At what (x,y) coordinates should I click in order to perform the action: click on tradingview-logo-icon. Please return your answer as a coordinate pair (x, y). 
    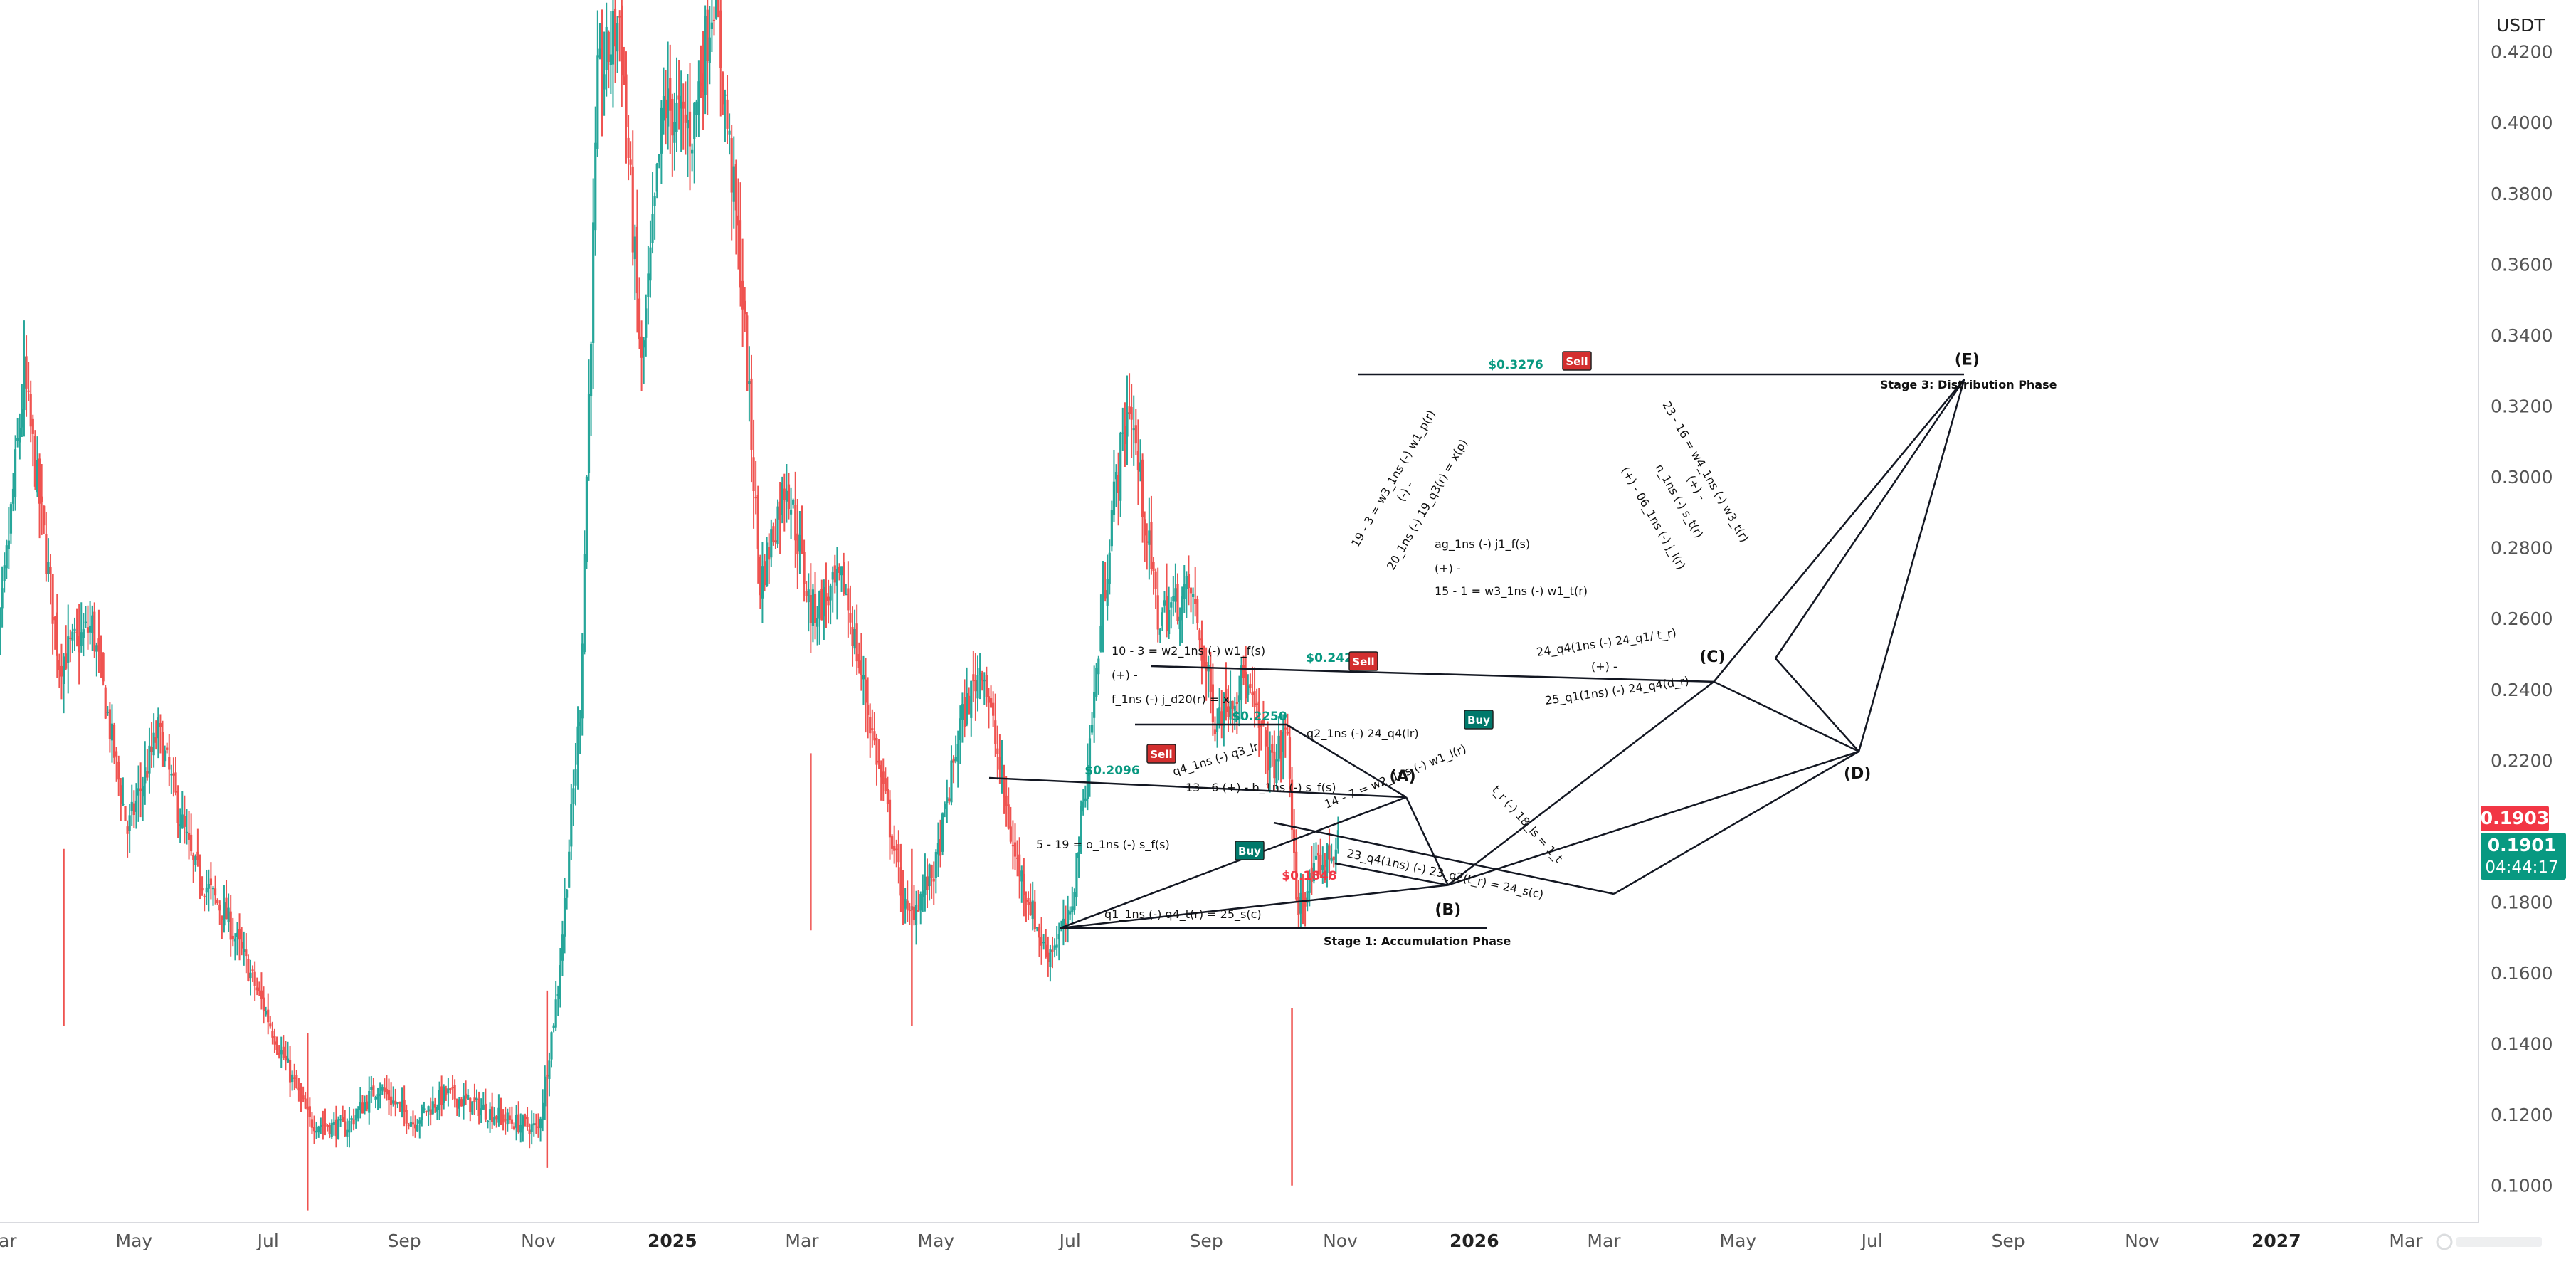
    Looking at the image, I should click on (2489, 1241).